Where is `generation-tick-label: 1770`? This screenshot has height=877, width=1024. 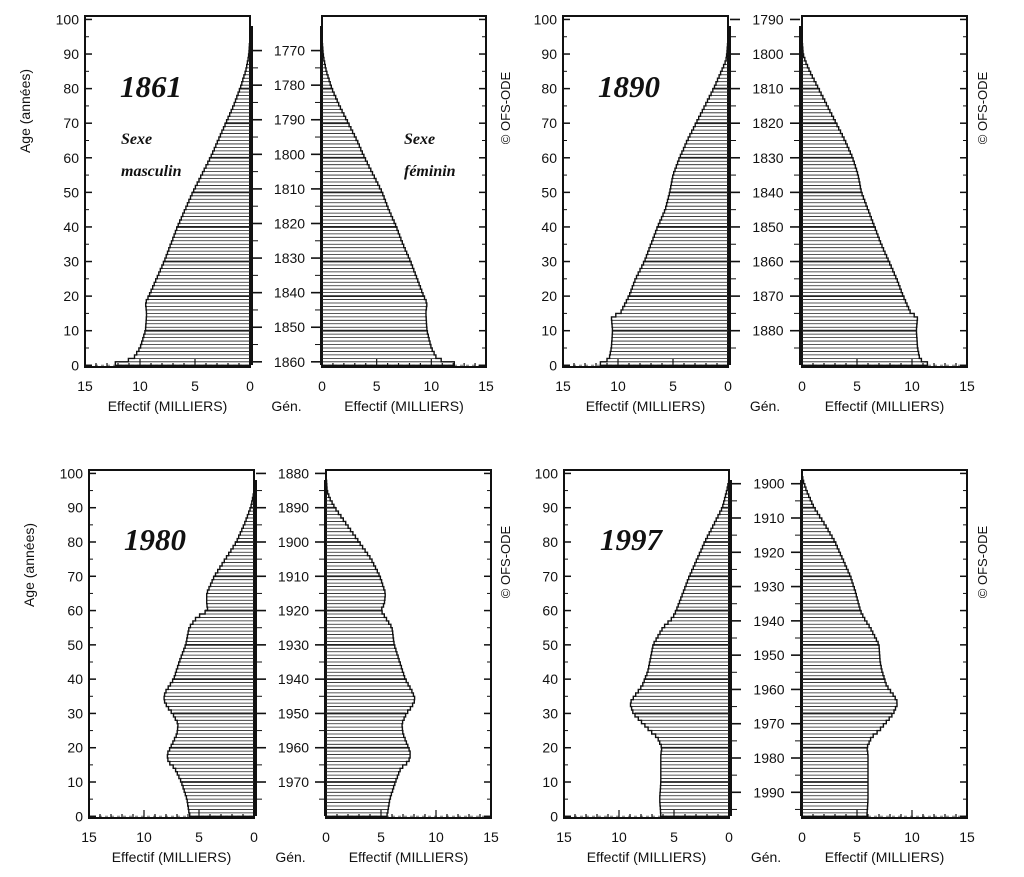 generation-tick-label: 1770 is located at coordinates (289, 51).